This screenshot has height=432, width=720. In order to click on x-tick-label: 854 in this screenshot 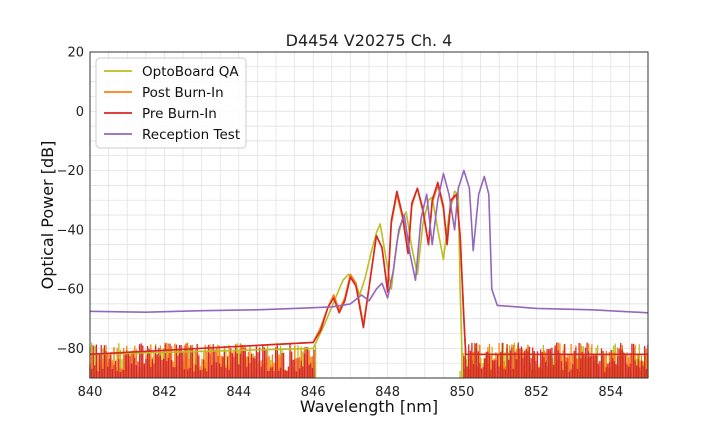, I will do `click(610, 392)`.